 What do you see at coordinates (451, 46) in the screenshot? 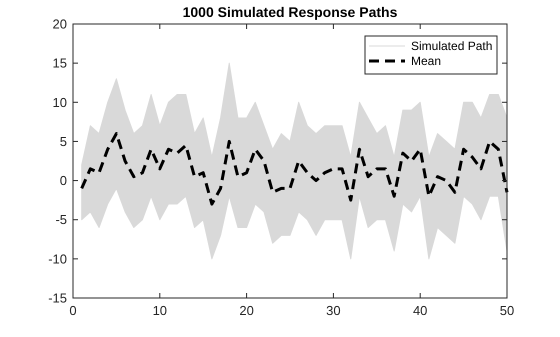
I see `legend-label: Simulated Path` at bounding box center [451, 46].